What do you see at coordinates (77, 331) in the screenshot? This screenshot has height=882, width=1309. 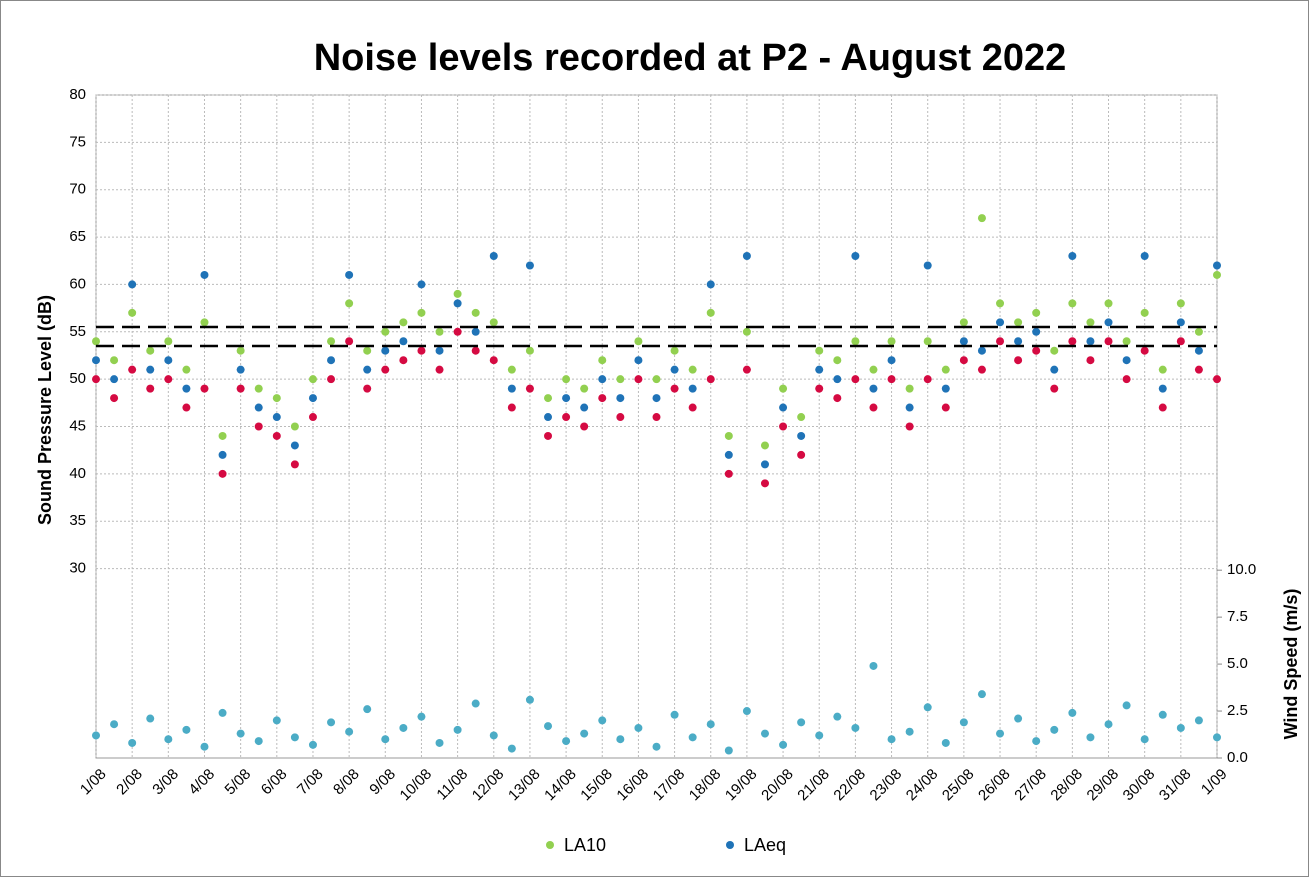 I see `y-tick-label: 55` at bounding box center [77, 331].